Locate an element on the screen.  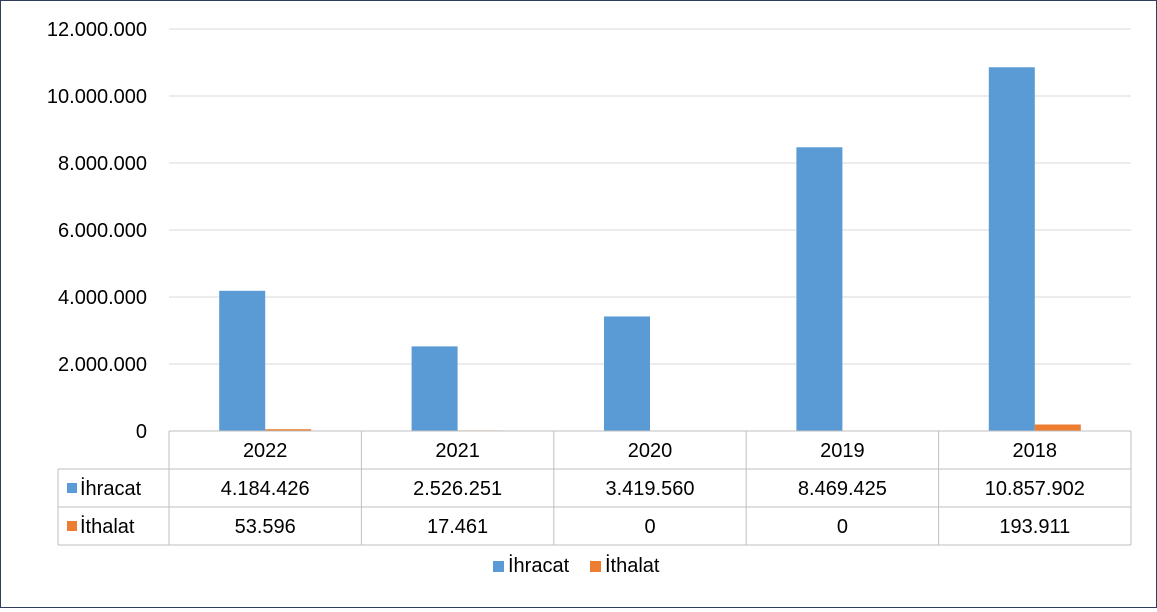
category-label: 2022 is located at coordinates (265, 451).